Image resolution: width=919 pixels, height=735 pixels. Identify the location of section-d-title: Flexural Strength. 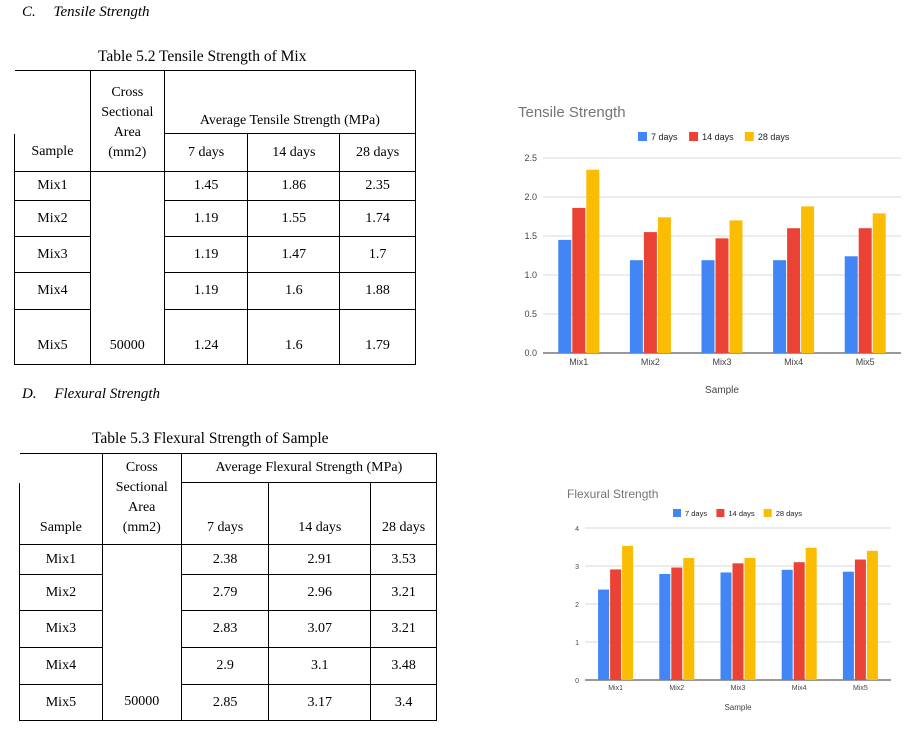
(107, 394).